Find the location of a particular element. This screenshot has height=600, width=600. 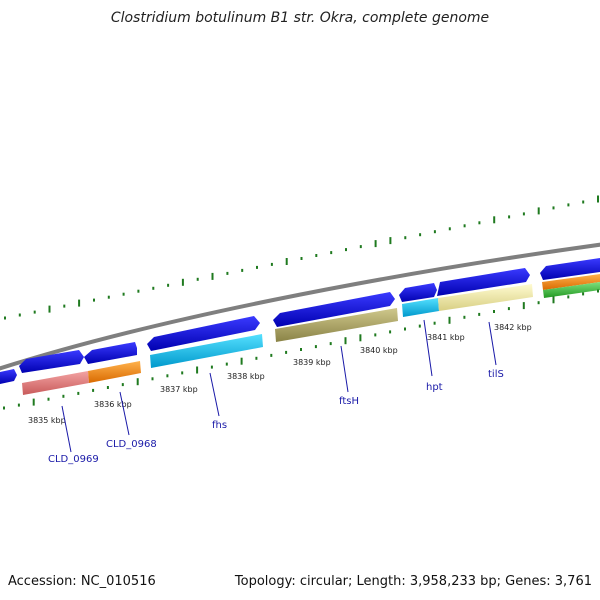

kbp-tick-label: 3839 kbp is located at coordinates (312, 362).